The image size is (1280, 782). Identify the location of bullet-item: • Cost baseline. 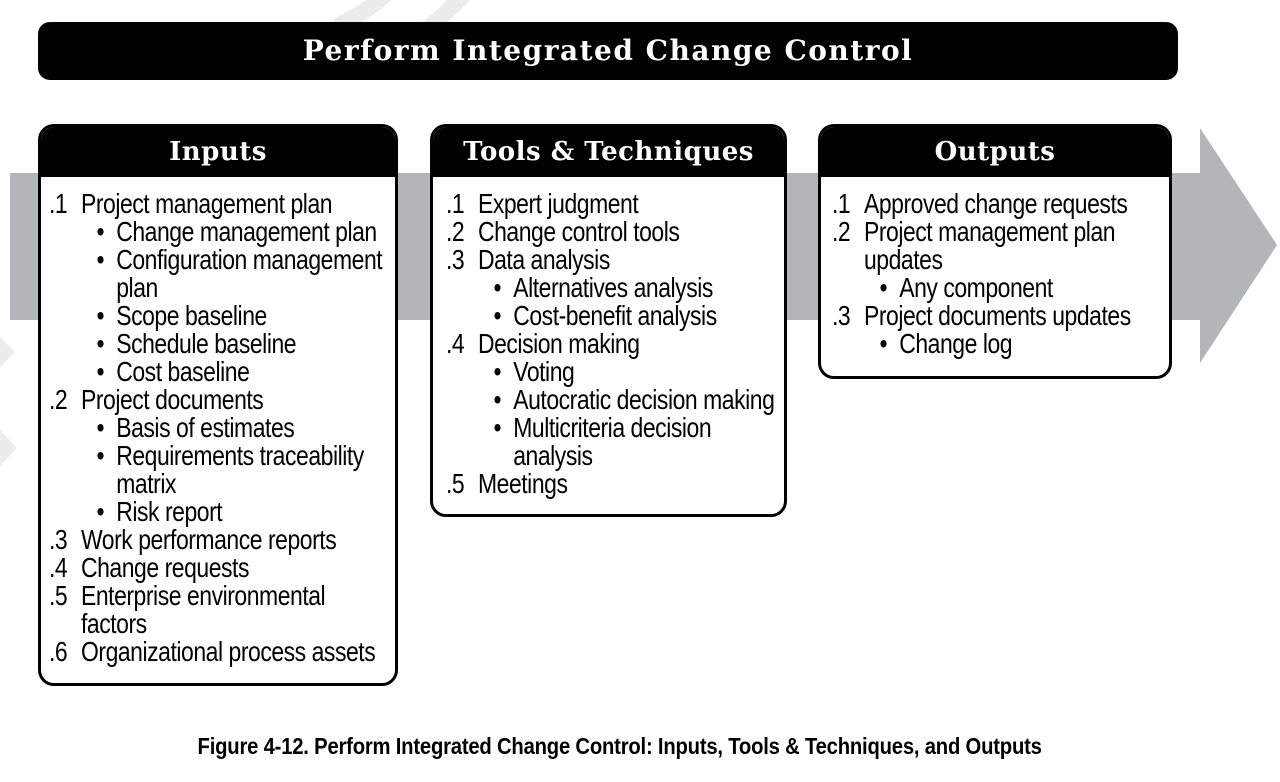
(221, 372).